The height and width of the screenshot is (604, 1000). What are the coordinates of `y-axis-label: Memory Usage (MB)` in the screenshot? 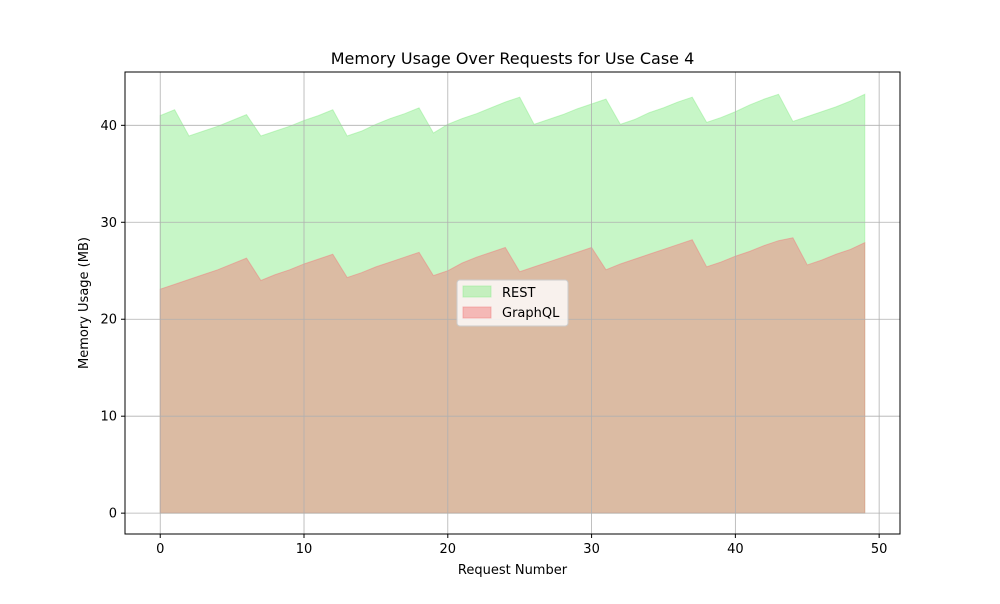 It's located at (84, 303).